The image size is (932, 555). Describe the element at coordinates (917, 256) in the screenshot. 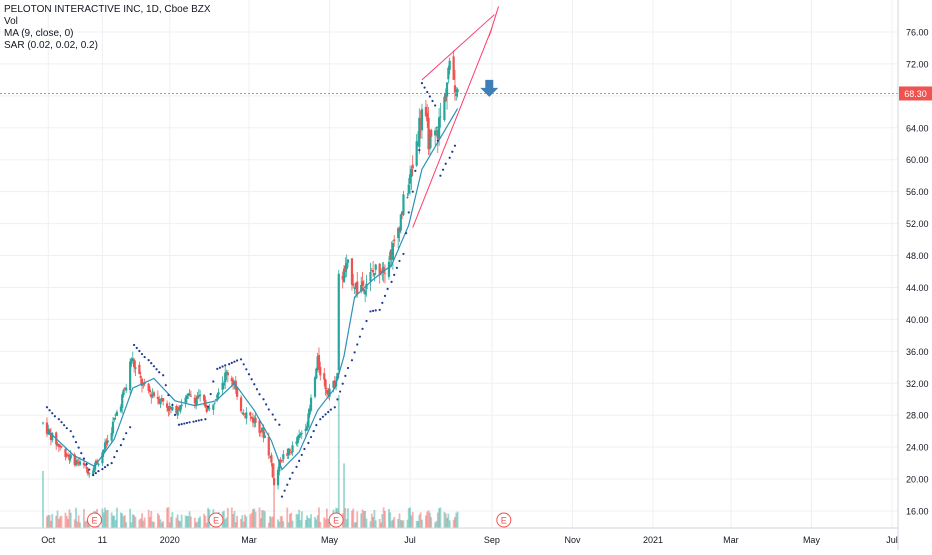

I see `y-tick-label: 48.00` at that location.